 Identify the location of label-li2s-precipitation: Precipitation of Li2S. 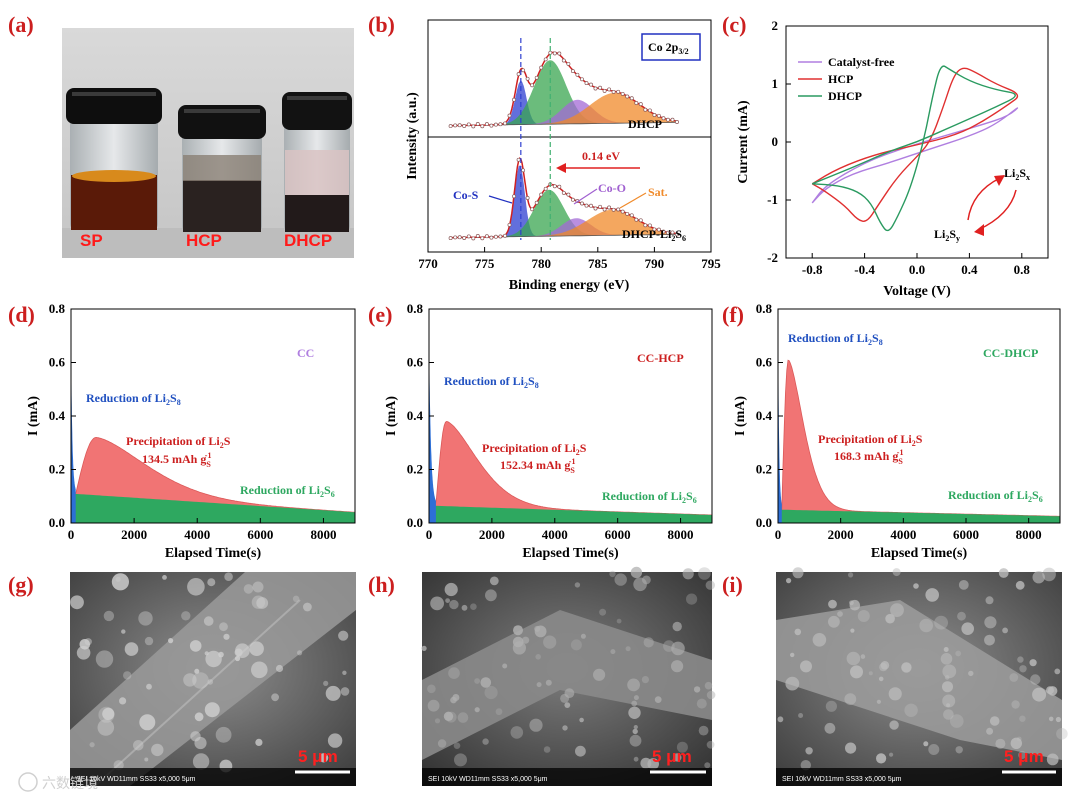
(534, 449).